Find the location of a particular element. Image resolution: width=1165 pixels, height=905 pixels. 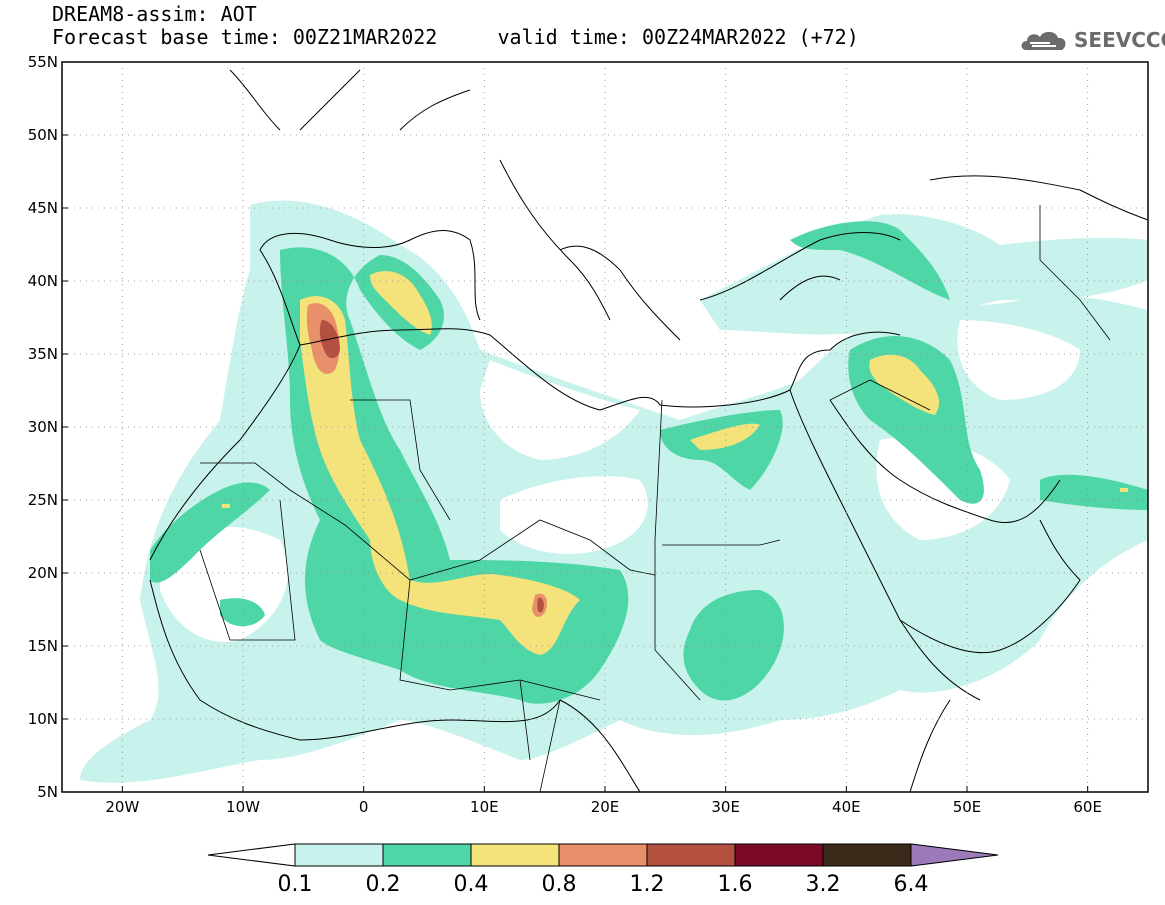

lat-tick-label: 10N is located at coordinates (43, 719).